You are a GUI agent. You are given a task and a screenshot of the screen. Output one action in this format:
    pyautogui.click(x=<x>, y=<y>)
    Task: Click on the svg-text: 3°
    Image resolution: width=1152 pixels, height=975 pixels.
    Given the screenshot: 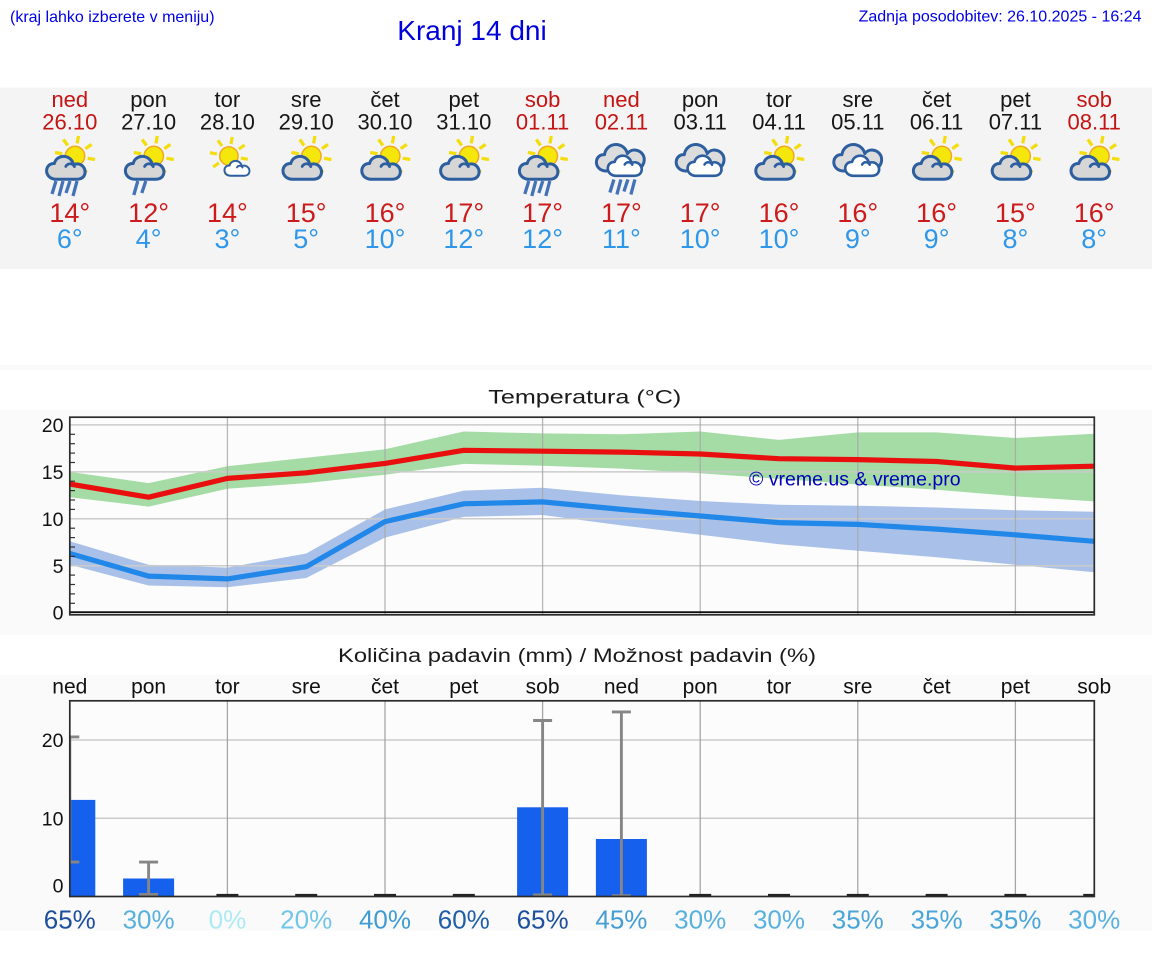 What is the action you would take?
    pyautogui.click(x=227, y=239)
    